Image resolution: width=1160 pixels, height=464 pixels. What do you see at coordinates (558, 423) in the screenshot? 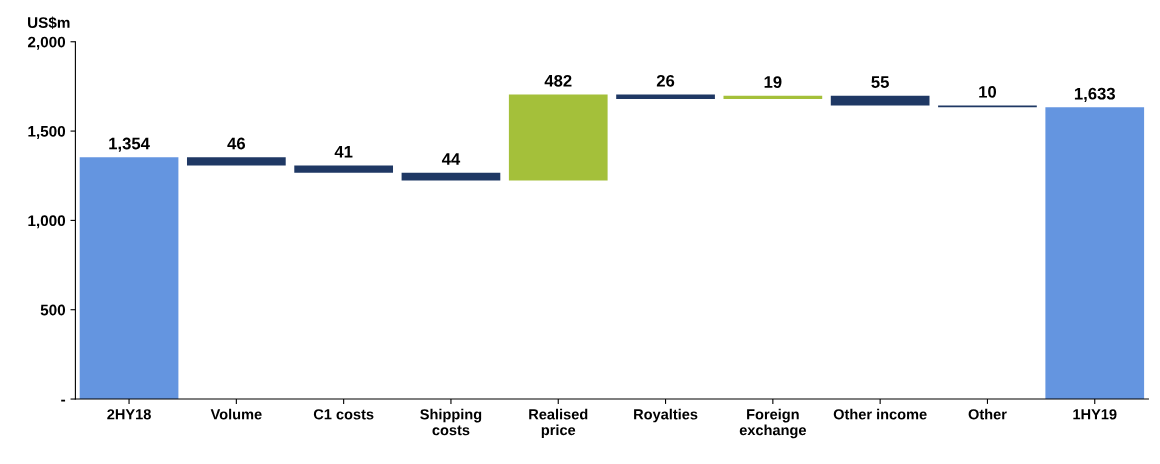
I see `x-tick-label: Realised price` at bounding box center [558, 423].